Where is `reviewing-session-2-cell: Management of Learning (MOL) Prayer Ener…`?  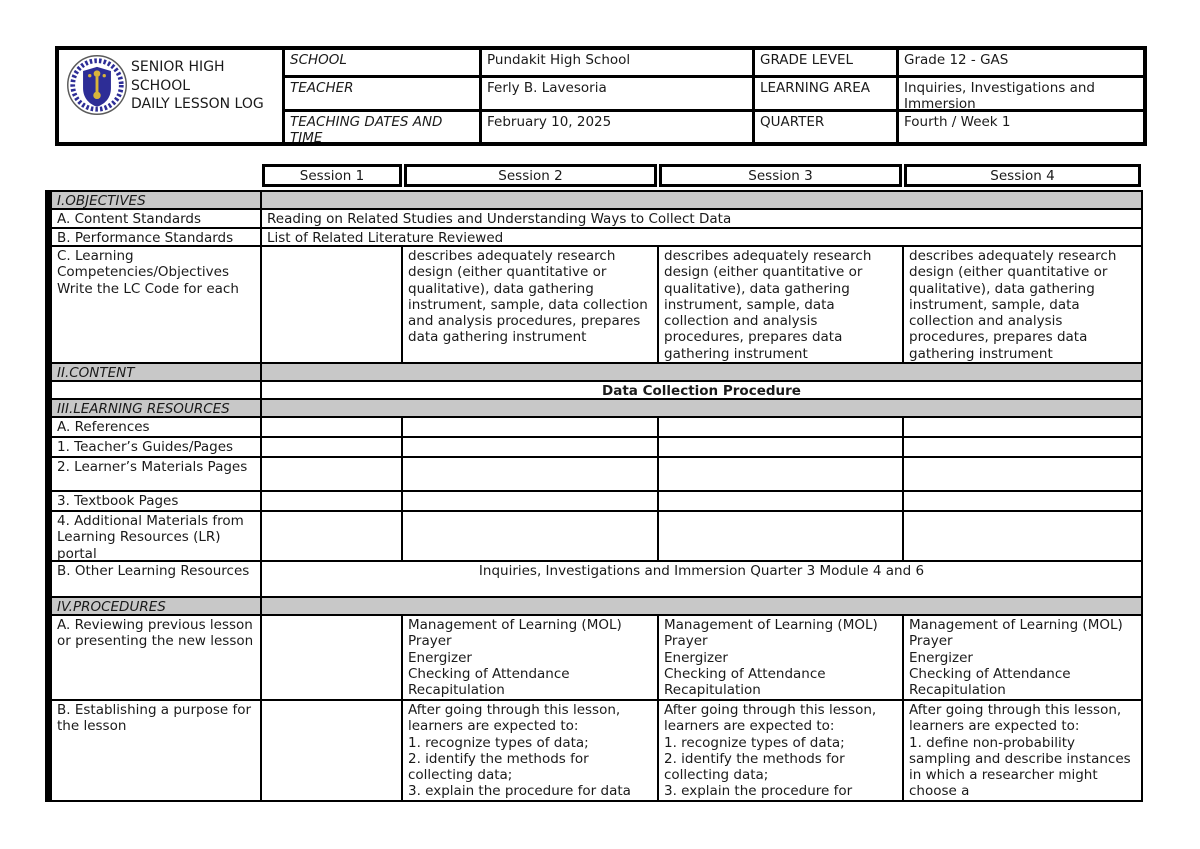 reviewing-session-2-cell: Management of Learning (MOL) Prayer Ener… is located at coordinates (531, 657).